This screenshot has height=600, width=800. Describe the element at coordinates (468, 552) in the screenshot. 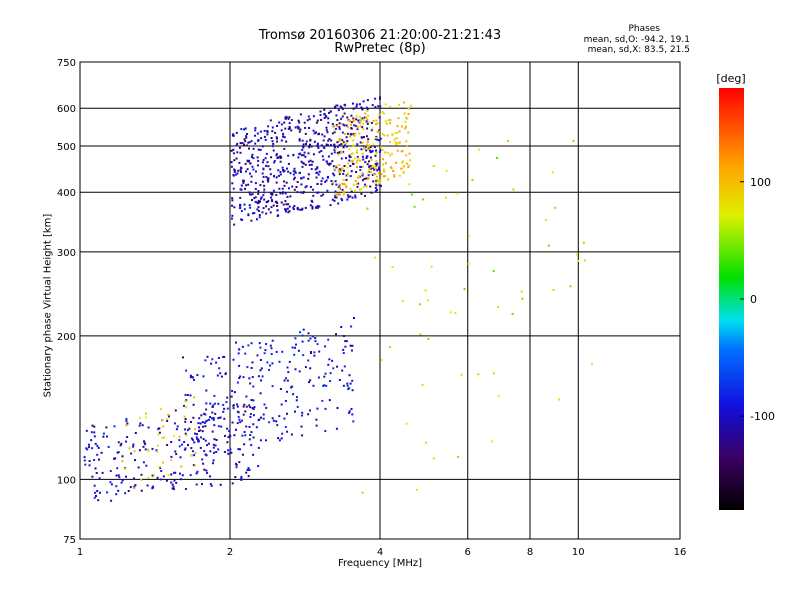

I see `x-tick-label: 6` at that location.